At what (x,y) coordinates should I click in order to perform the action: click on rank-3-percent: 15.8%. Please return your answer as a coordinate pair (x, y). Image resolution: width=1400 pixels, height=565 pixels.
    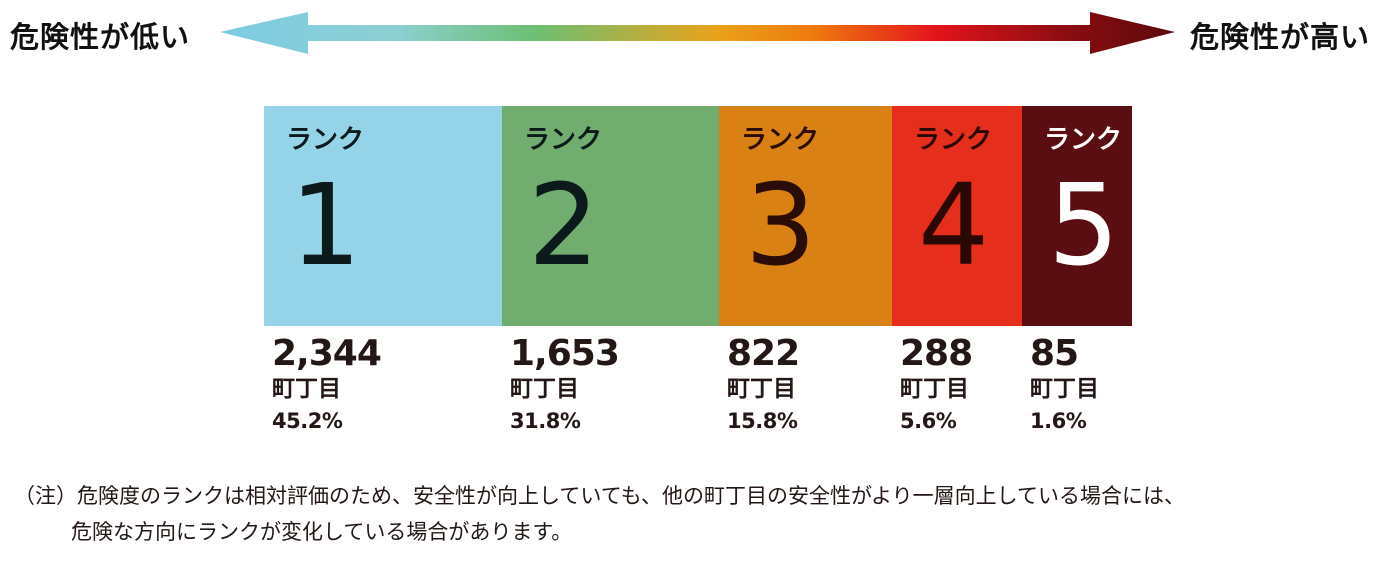
    Looking at the image, I should click on (762, 421).